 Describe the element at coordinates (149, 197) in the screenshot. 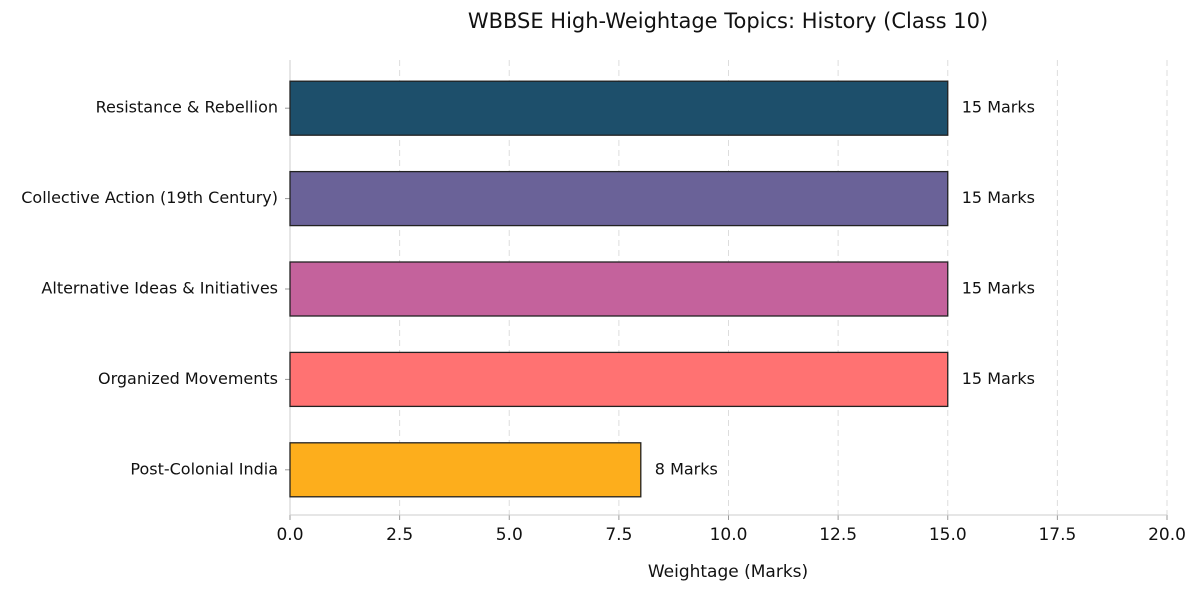

I see `y-tick-label: Collective Action (19th Century)` at that location.